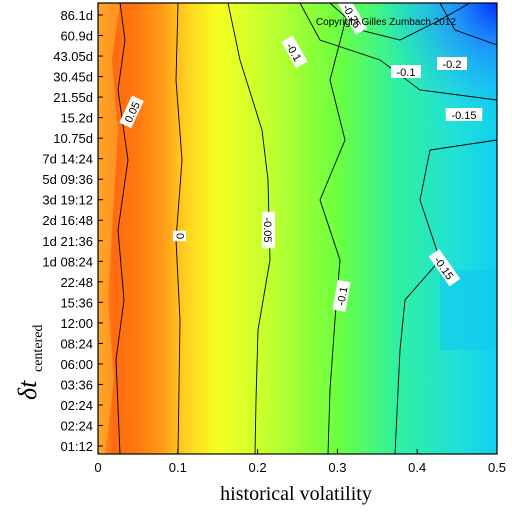 This screenshot has height=512, width=512. What do you see at coordinates (76, 323) in the screenshot?
I see `y-tick-label: 12:00` at bounding box center [76, 323].